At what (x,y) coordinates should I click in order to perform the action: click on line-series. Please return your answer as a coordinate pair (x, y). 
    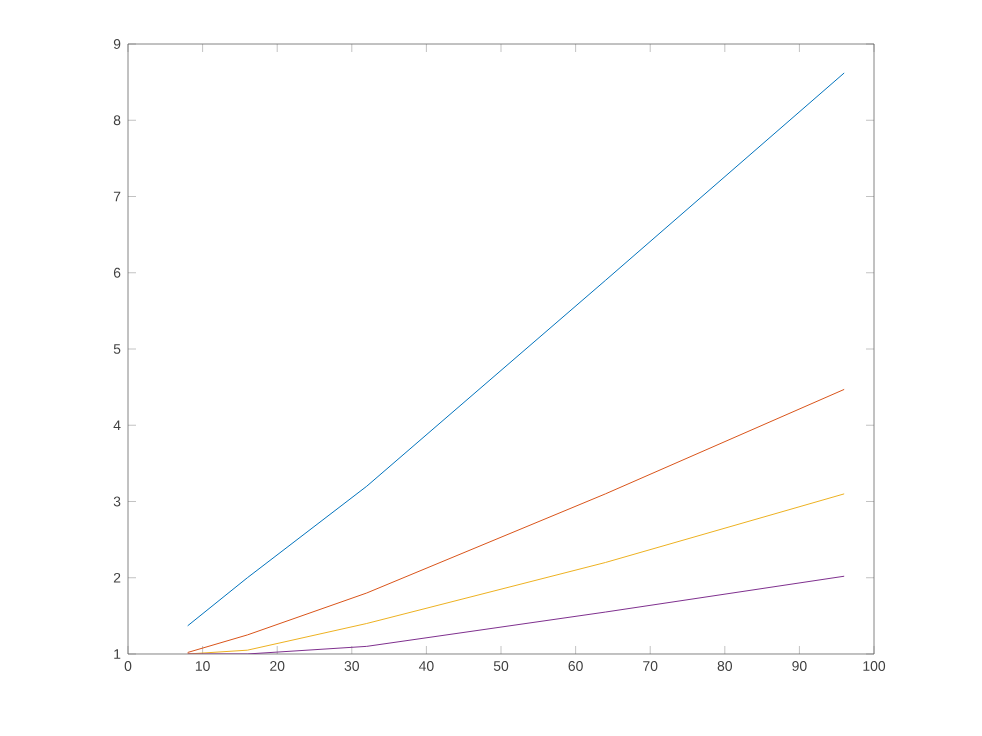
    Looking at the image, I should click on (516, 614).